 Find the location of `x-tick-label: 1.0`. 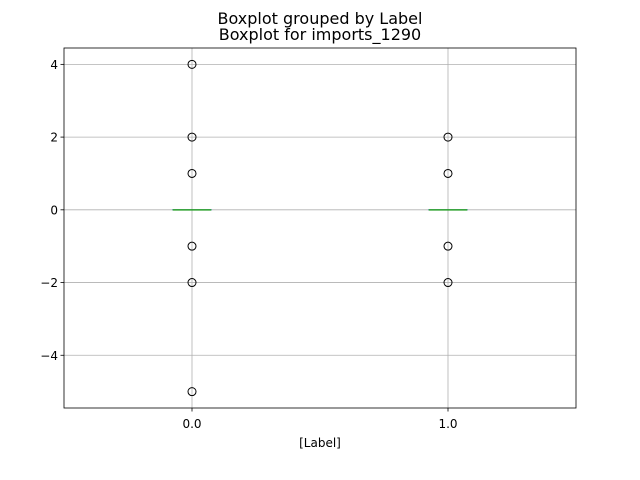

x-tick-label: 1.0 is located at coordinates (447, 424).